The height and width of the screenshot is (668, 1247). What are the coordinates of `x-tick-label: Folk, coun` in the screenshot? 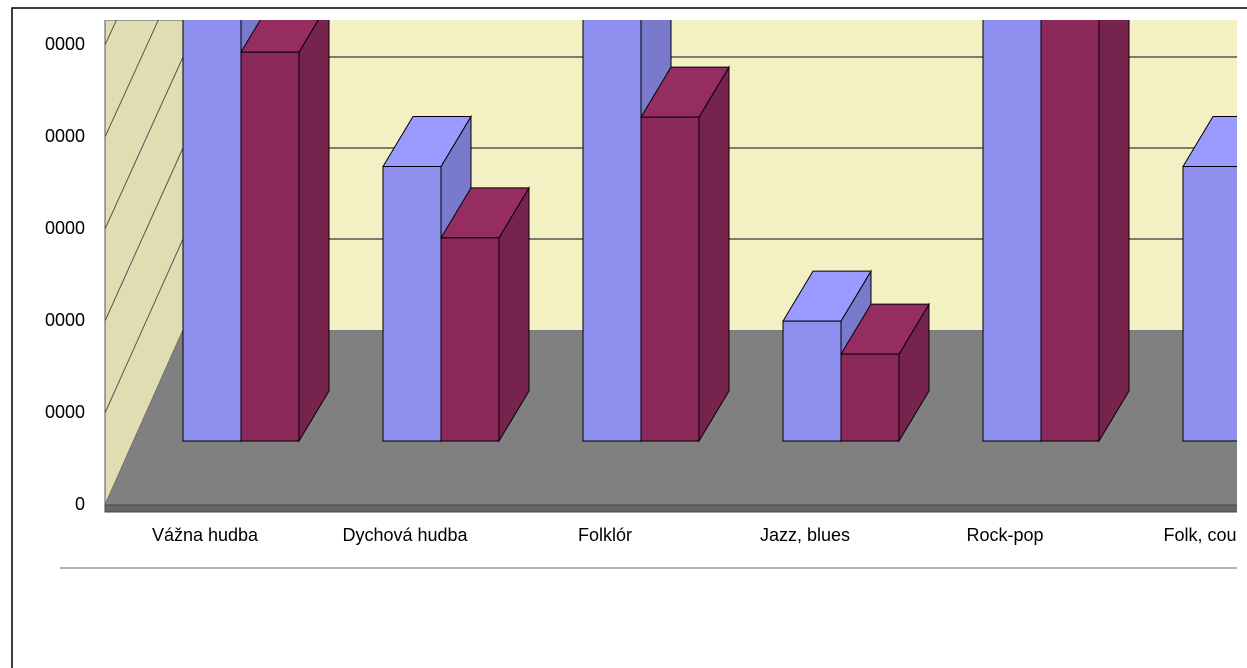 It's located at (1204, 535).